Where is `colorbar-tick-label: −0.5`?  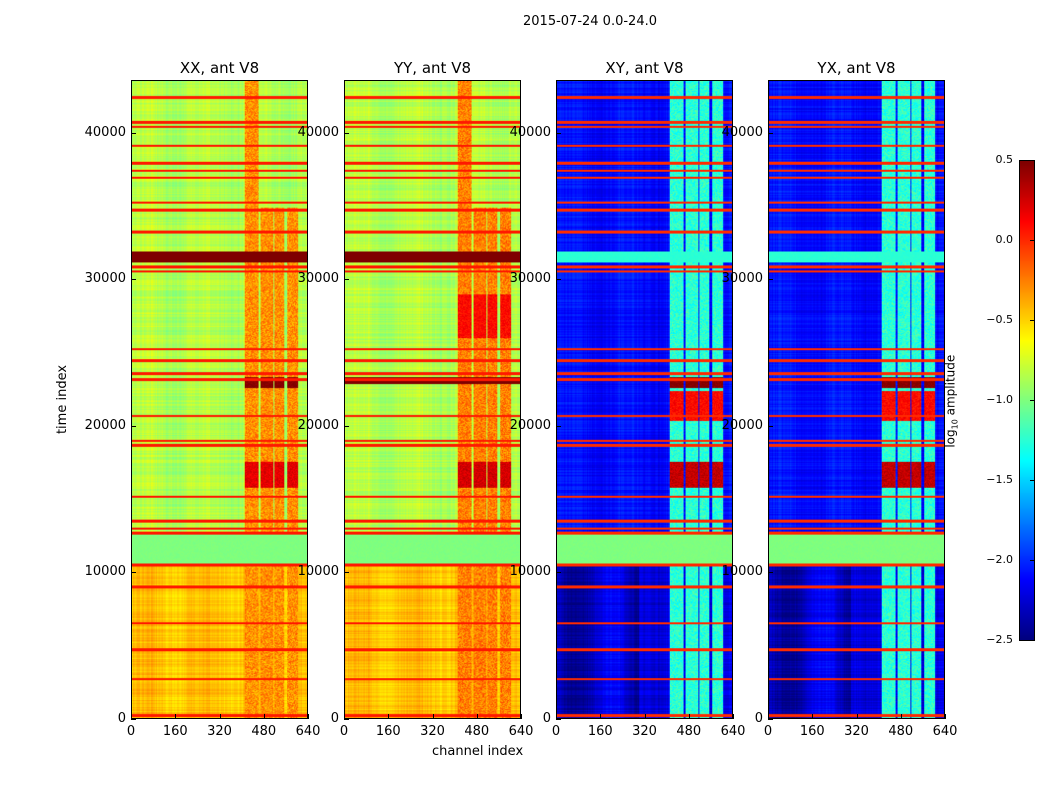 colorbar-tick-label: −0.5 is located at coordinates (999, 319).